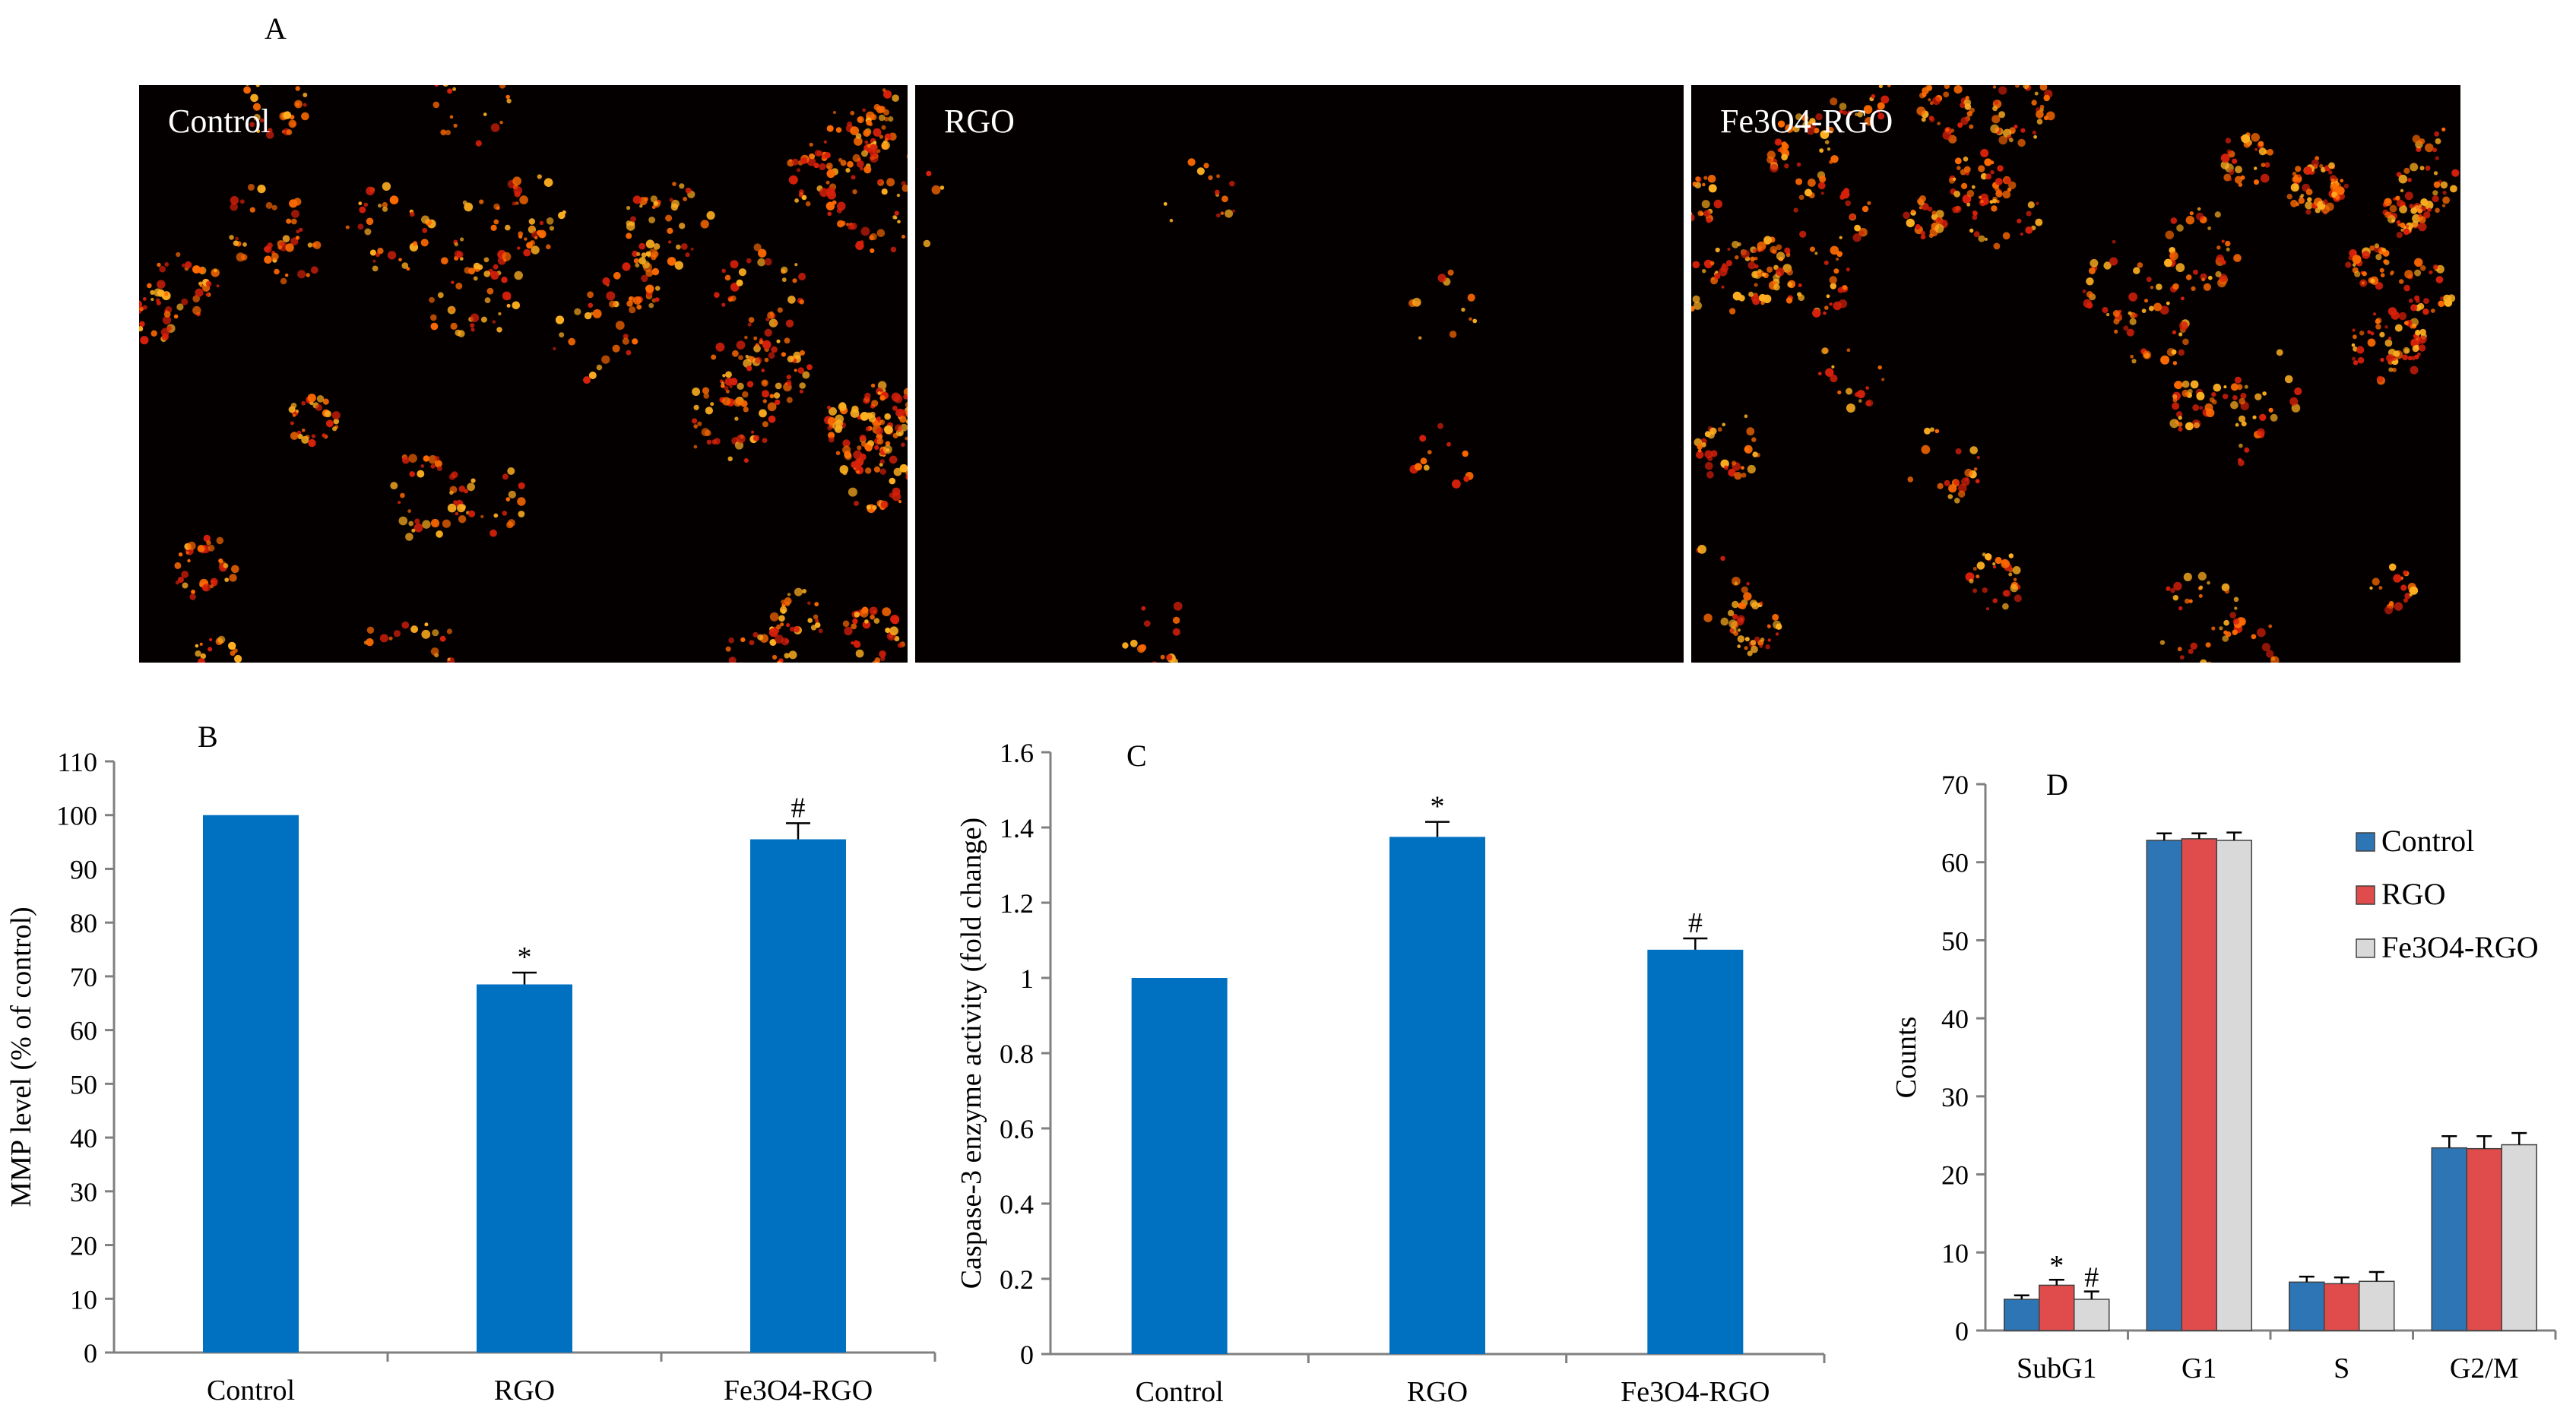  Describe the element at coordinates (2365, 948) in the screenshot. I see `legend-swatch` at that location.